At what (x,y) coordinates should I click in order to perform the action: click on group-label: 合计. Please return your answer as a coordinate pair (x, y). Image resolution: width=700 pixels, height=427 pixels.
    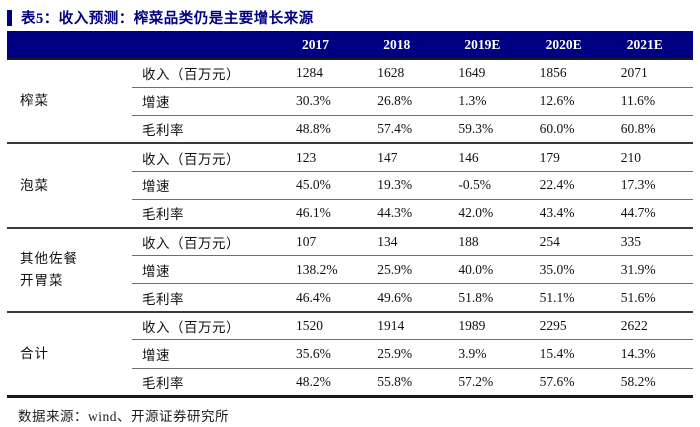
    Looking at the image, I should click on (69, 354).